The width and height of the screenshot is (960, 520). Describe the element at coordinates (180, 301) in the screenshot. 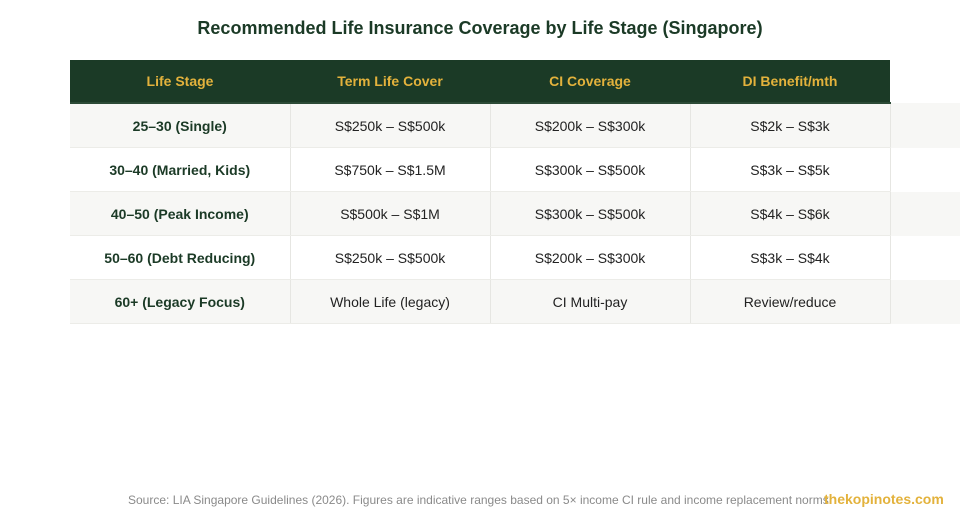

I see `life-stage-cell: 60+ (Legacy Focus)` at that location.